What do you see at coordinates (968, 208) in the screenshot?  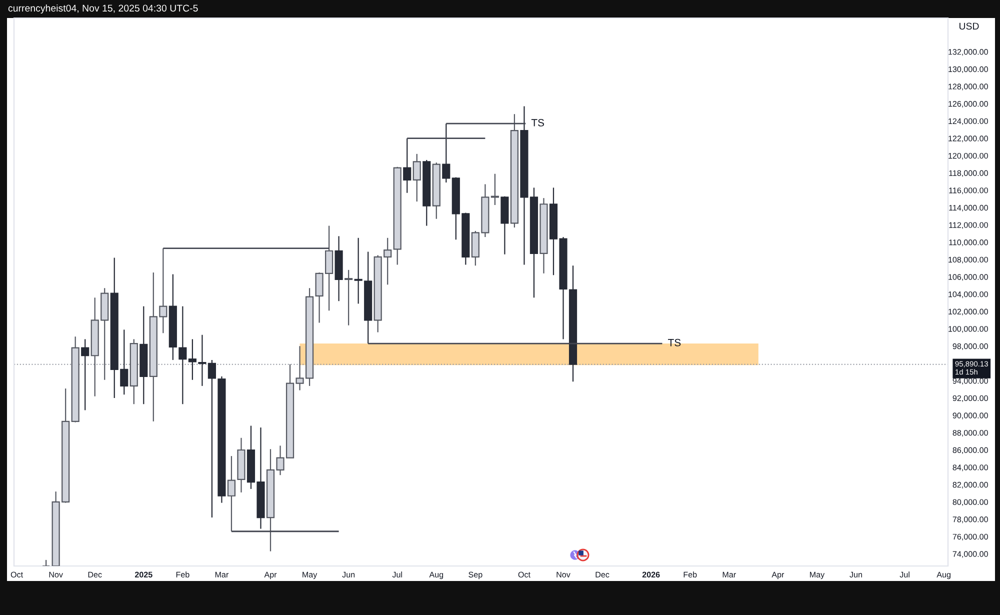 I see `y-tick-label: 114,000.00` at bounding box center [968, 208].